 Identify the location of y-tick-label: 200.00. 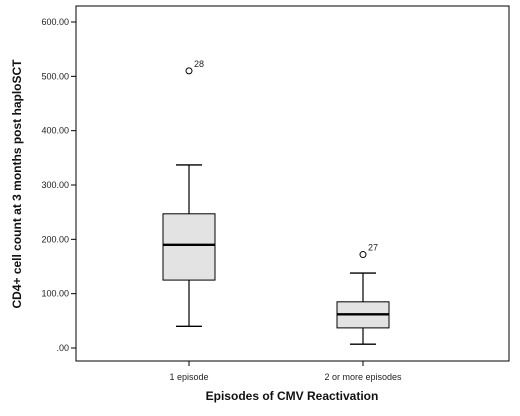
(55, 239).